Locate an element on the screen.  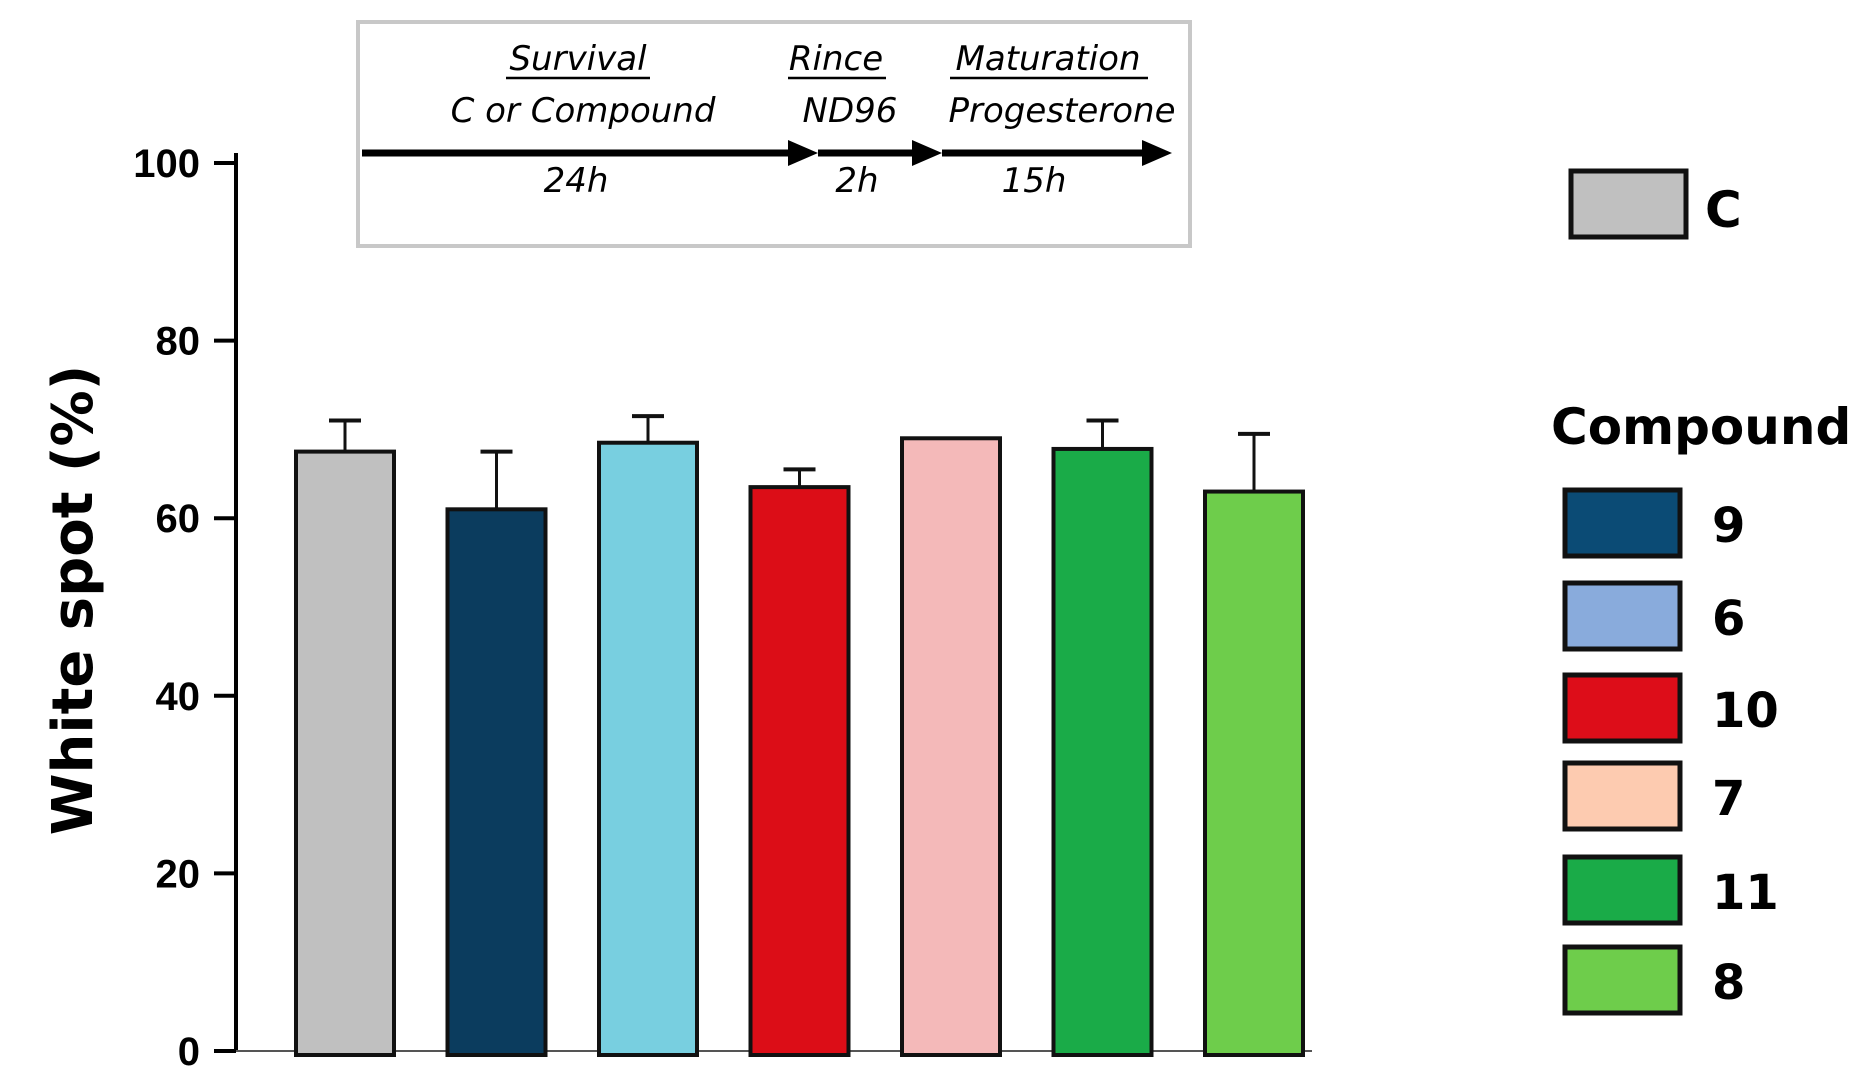
legend: C Compound 9 6 10 7 11 8 is located at coordinates (1701, 592).